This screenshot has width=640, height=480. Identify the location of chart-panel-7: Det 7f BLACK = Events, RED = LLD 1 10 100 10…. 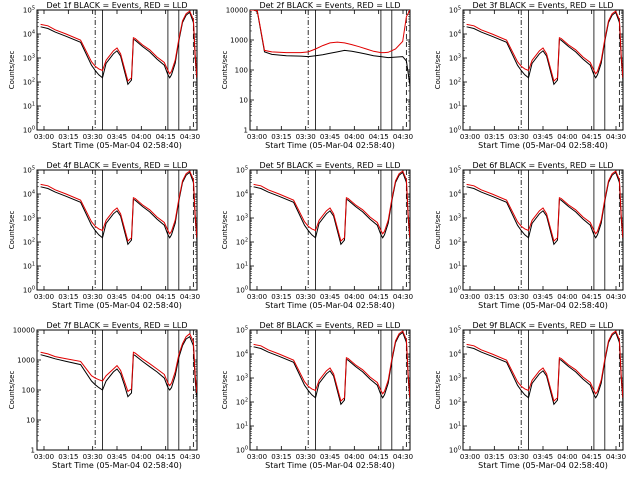
(104, 395).